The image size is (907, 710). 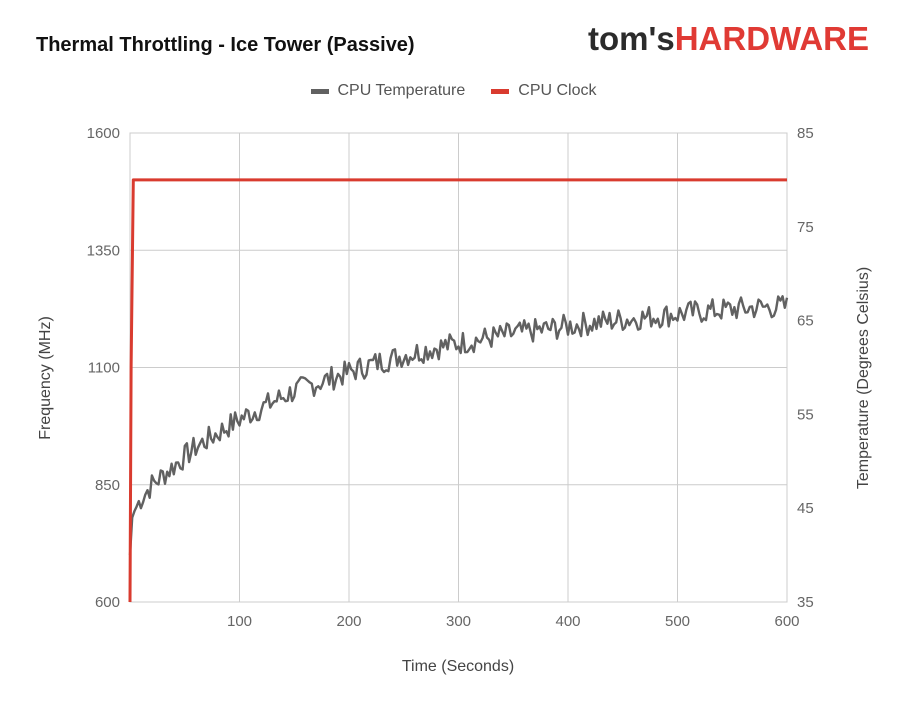 What do you see at coordinates (104, 368) in the screenshot?
I see `y-left-tick-label: 1100` at bounding box center [104, 368].